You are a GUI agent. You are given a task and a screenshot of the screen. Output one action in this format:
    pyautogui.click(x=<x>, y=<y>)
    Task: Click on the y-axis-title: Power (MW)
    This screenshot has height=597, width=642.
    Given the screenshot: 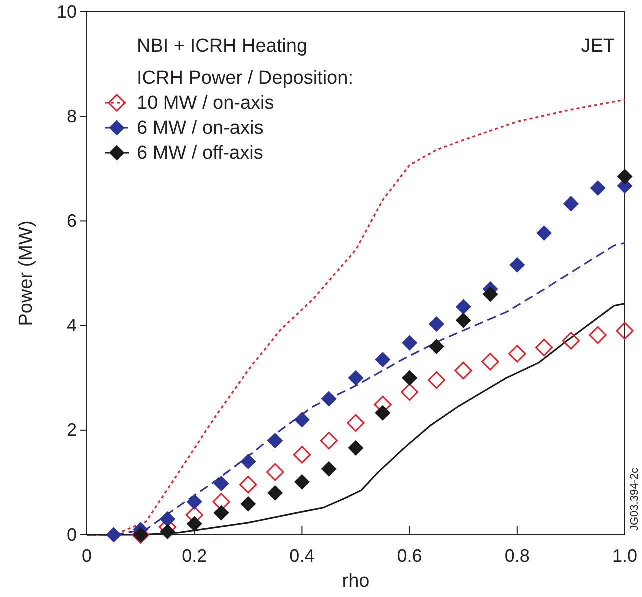 What is the action you would take?
    pyautogui.click(x=26, y=273)
    